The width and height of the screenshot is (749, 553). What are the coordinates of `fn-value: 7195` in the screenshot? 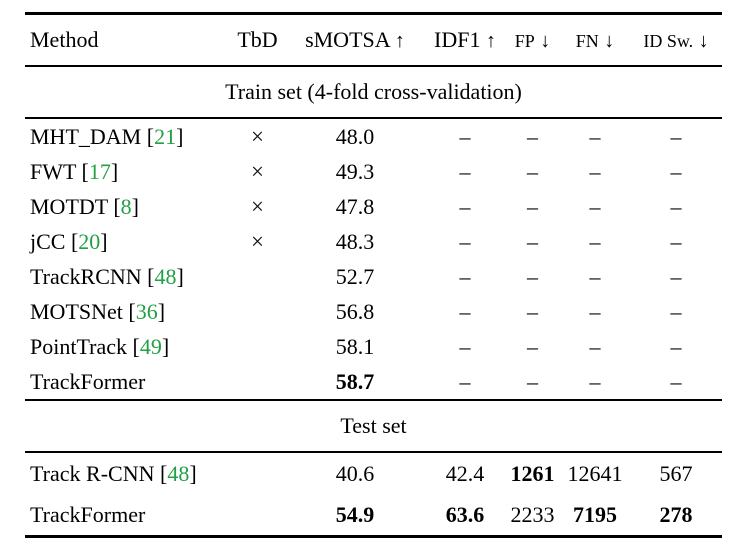 It's located at (595, 514).